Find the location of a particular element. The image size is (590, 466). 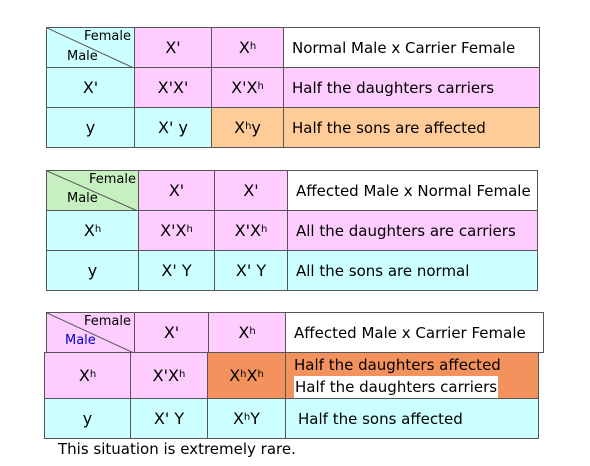

cross-title: Affected Male x Carrier Female is located at coordinates (414, 332).